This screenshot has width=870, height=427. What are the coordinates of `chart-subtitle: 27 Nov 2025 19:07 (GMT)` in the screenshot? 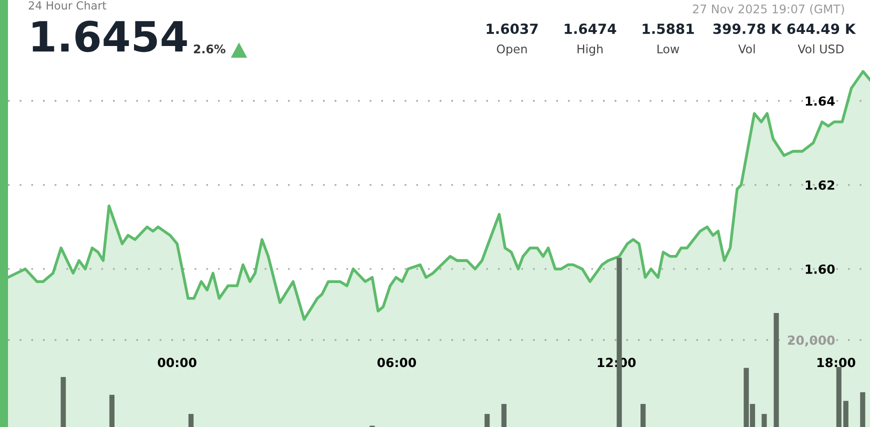 It's located at (768, 9).